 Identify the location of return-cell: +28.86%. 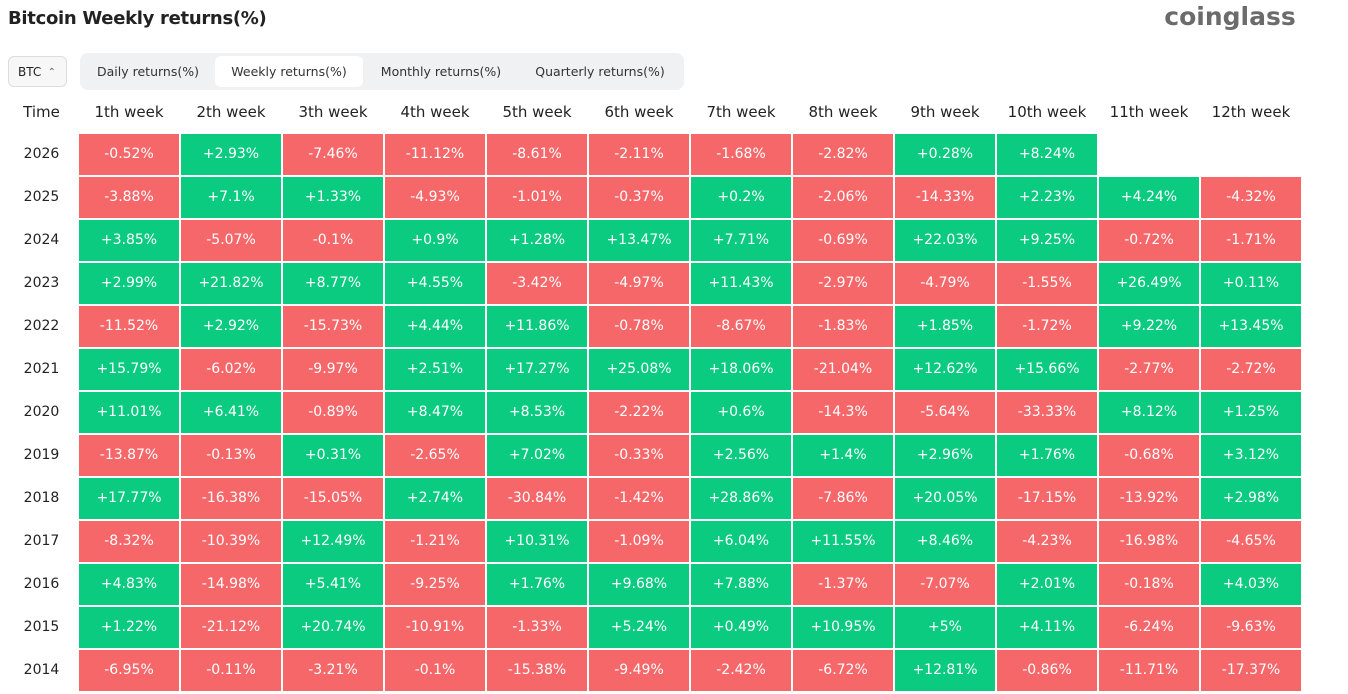
(741, 498).